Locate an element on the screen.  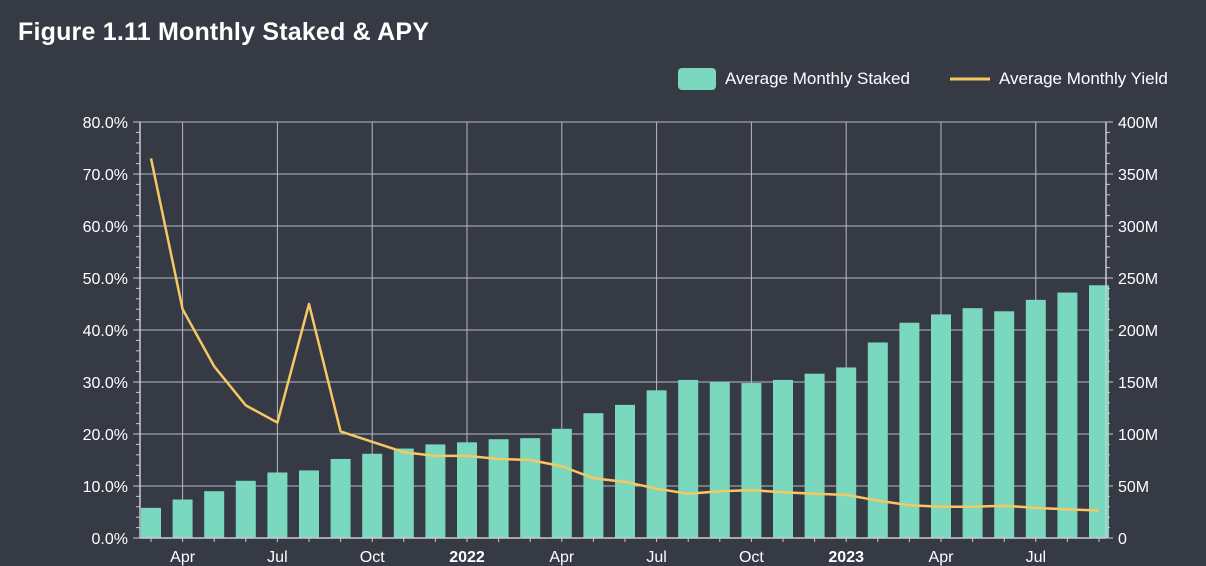
legend-label-staked: Average Monthly Staked is located at coordinates (817, 78).